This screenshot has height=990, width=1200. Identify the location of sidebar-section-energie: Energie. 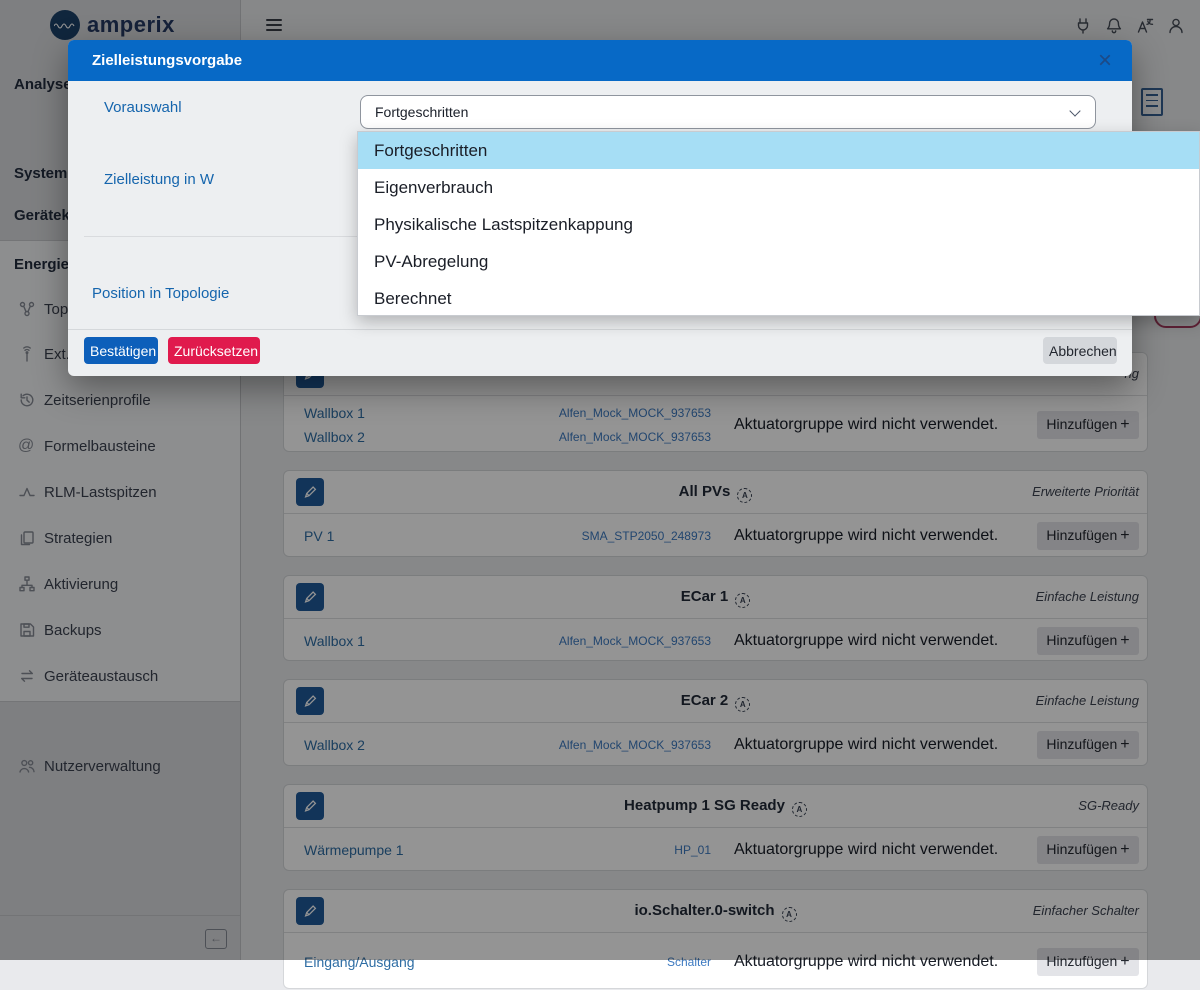
(42, 264).